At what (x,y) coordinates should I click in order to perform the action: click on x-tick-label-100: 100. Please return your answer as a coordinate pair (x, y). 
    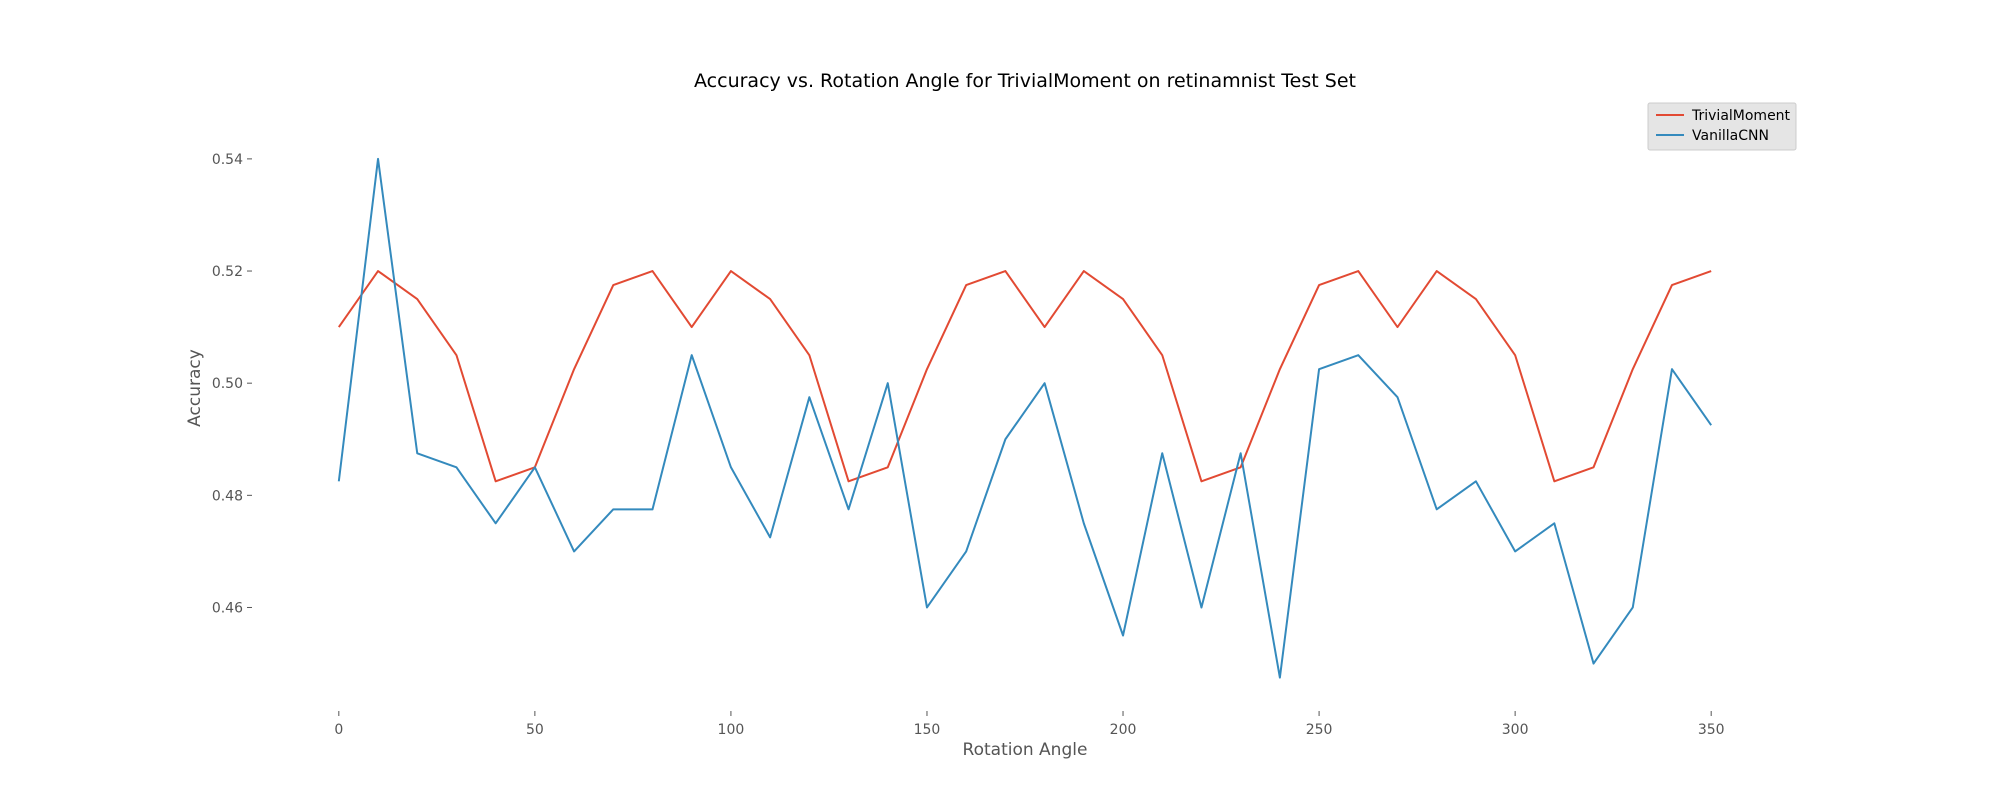
    Looking at the image, I should click on (731, 730).